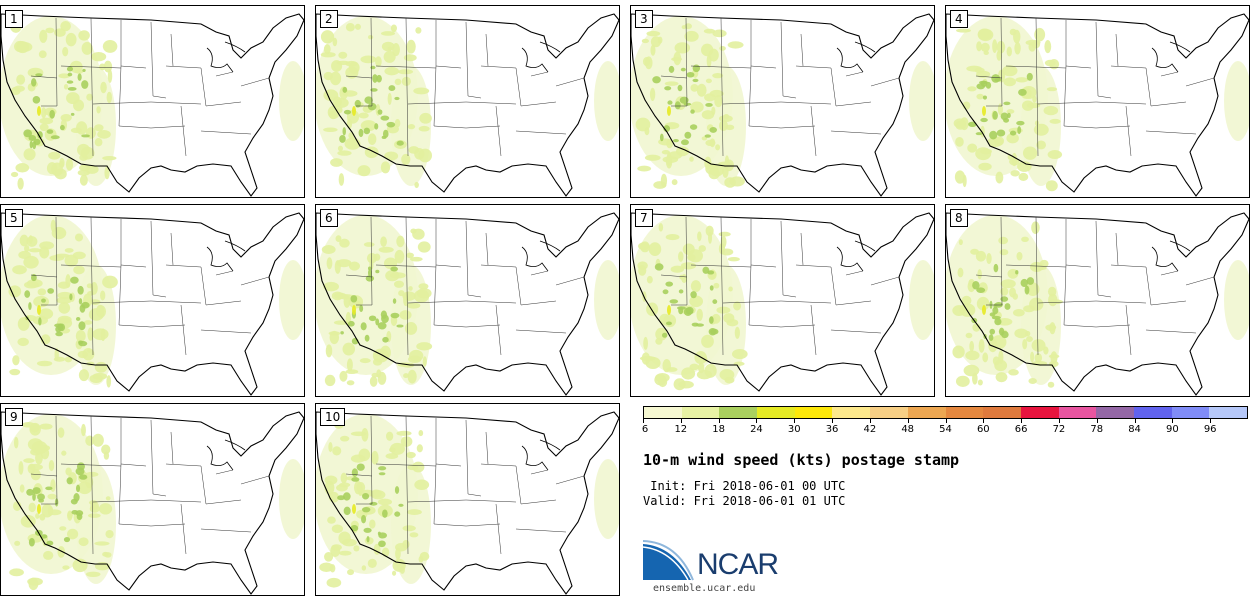  I want to click on stamp-number: 9, so click(14, 417).